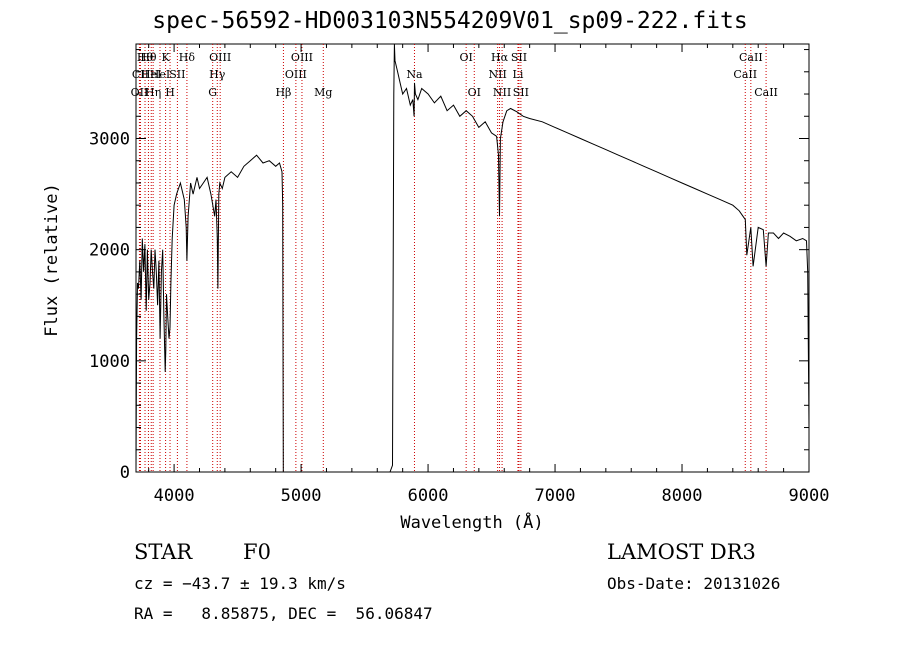 Image resolution: width=900 pixels, height=649 pixels. What do you see at coordinates (555, 496) in the screenshot?
I see `x-tick-label: 7000` at bounding box center [555, 496].